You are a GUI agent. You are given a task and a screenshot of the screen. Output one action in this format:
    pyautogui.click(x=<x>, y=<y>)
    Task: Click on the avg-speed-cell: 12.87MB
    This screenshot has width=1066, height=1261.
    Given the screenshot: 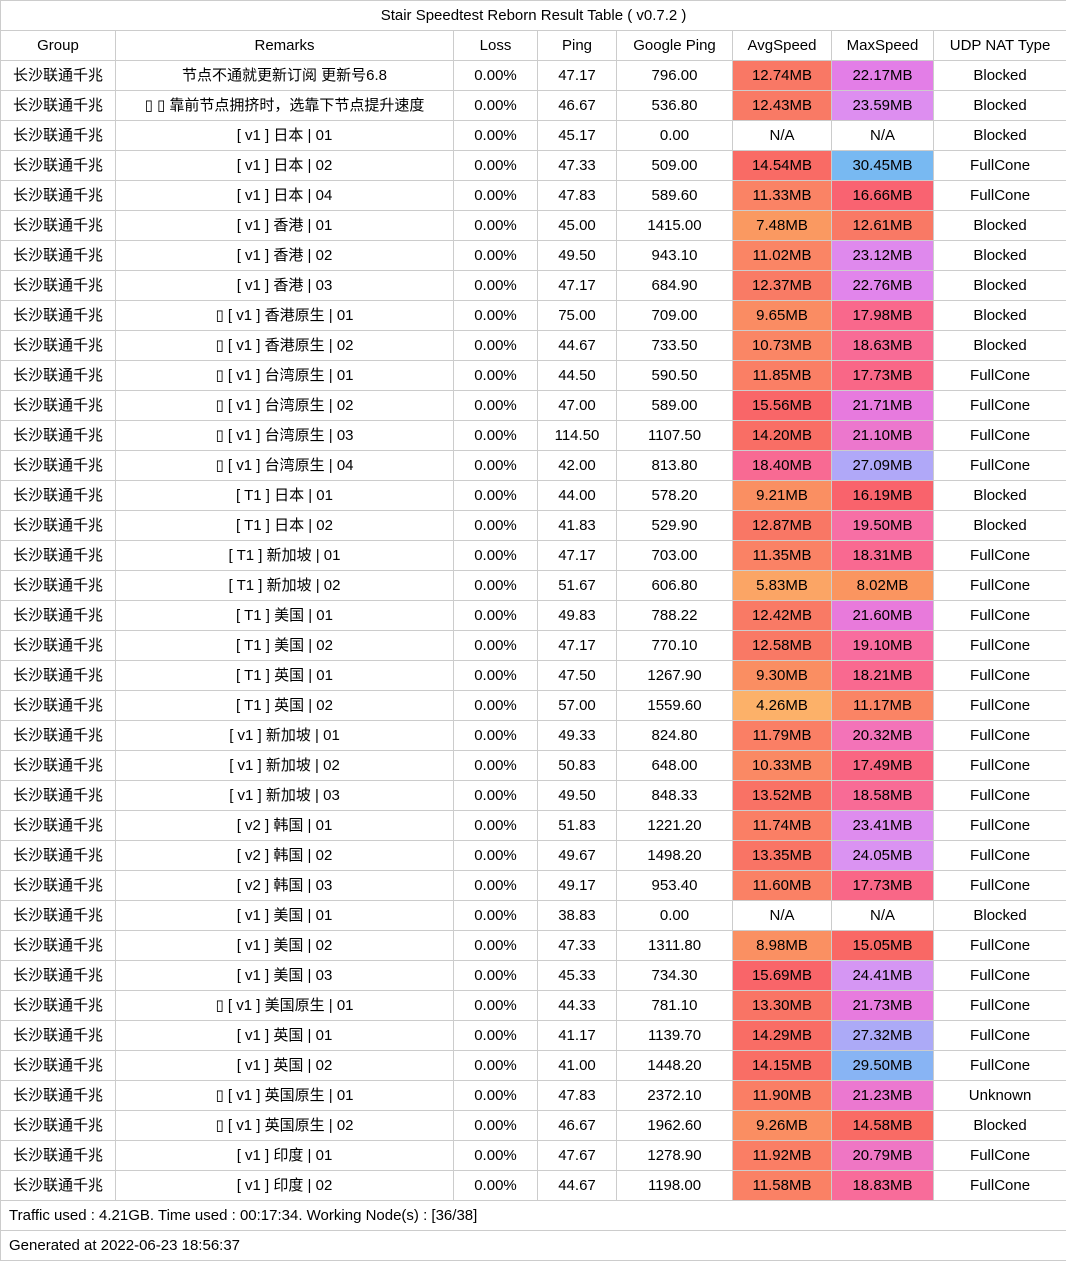 What is the action you would take?
    pyautogui.click(x=782, y=526)
    